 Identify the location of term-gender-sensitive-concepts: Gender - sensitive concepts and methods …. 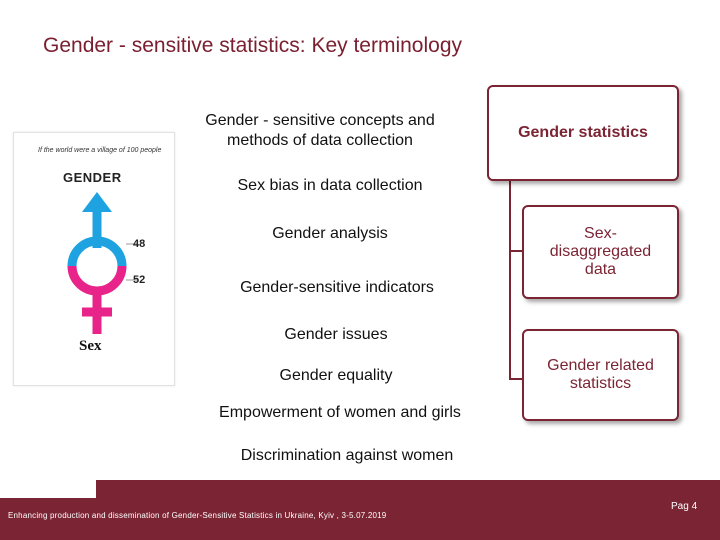
(320, 131).